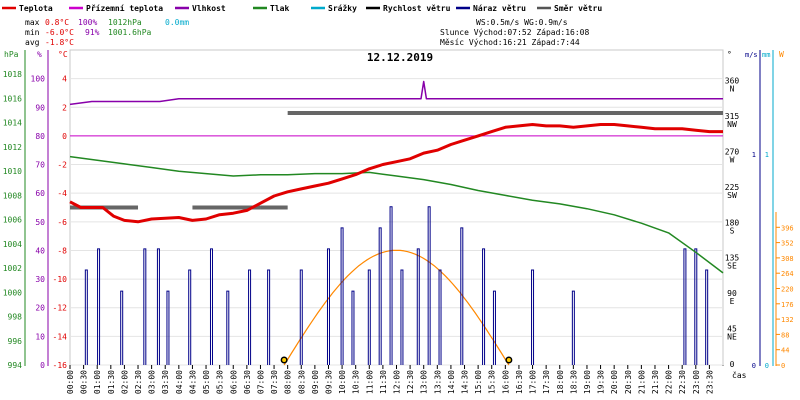  What do you see at coordinates (59, 42) in the screenshot?
I see `stat-avg-temp: -1.8°C` at bounding box center [59, 42].